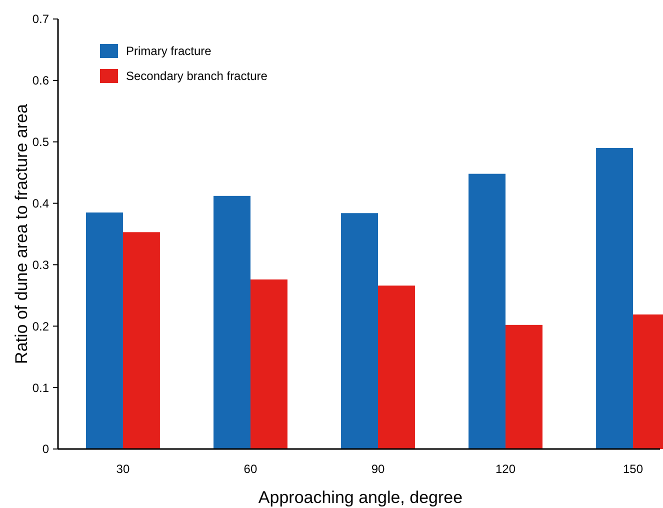  What do you see at coordinates (46, 449) in the screenshot?
I see `y-tick-label: 0` at bounding box center [46, 449].